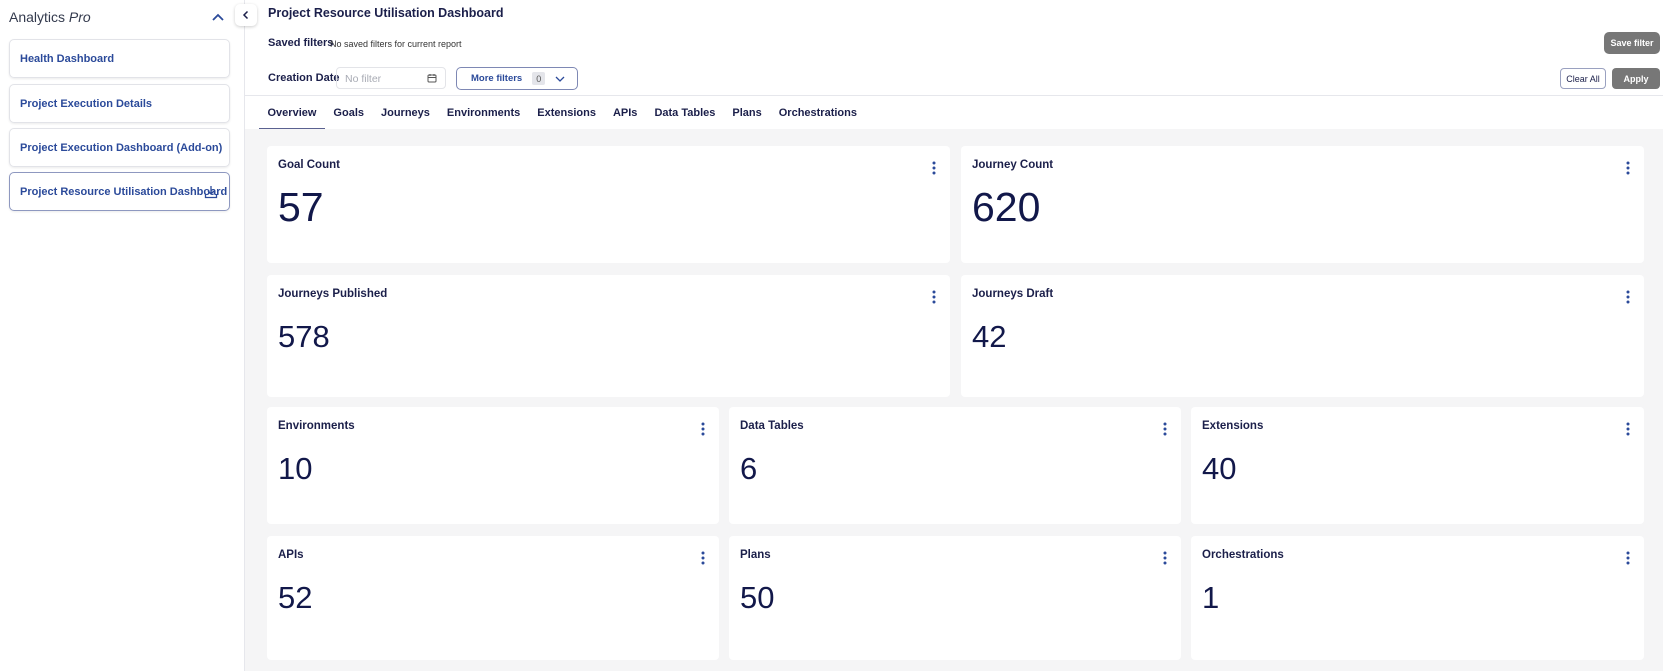 Image resolution: width=1663 pixels, height=671 pixels. I want to click on metric-card: Environments 10, so click(493, 465).